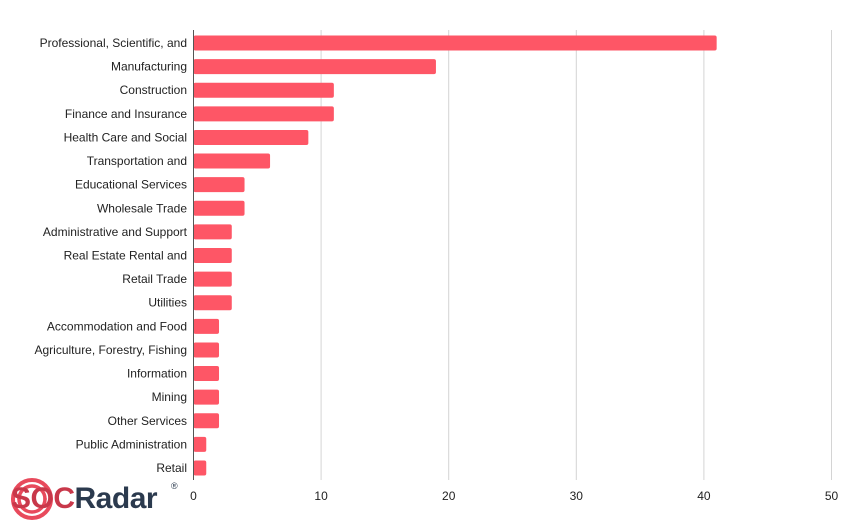  I want to click on x-tick-label: 50, so click(832, 496).